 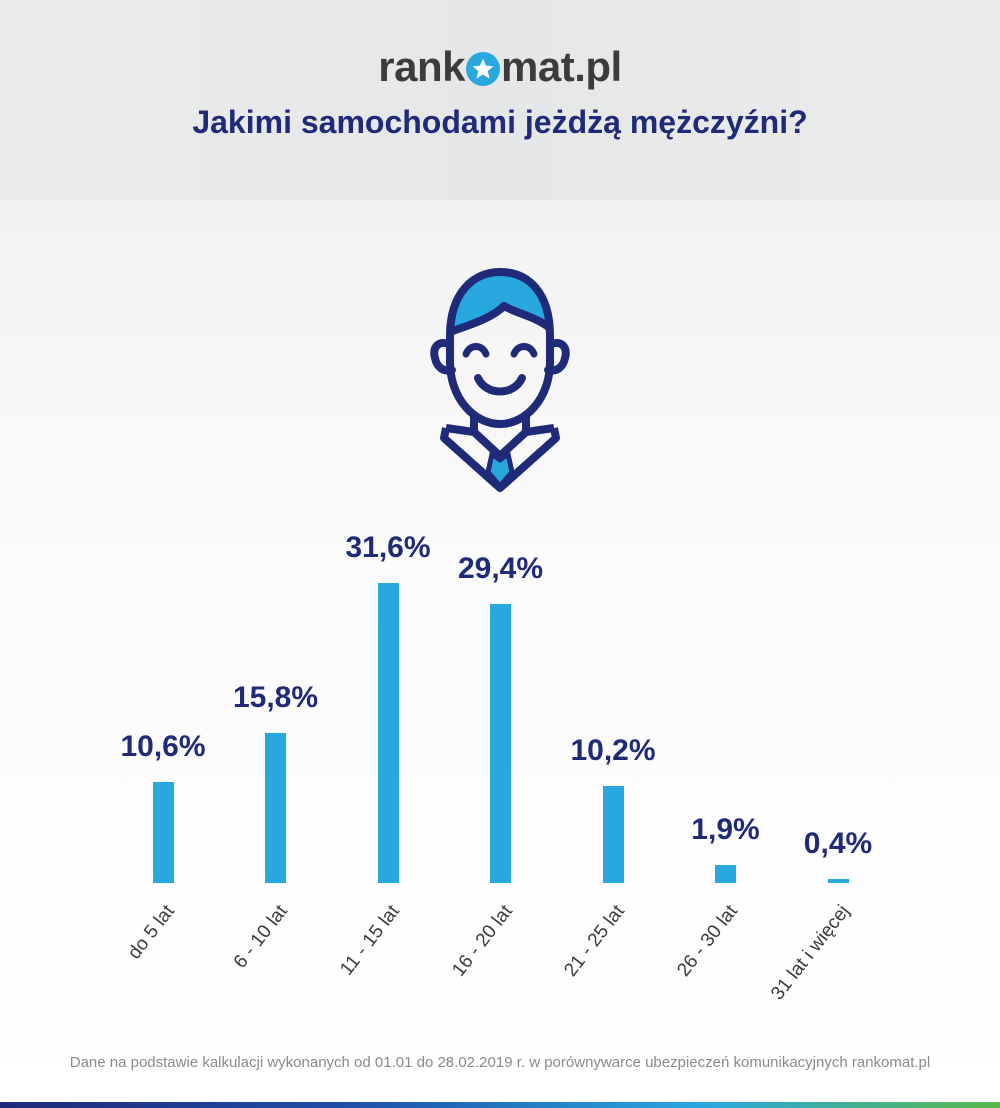 I want to click on man-avatar-icon, so click(x=500, y=379).